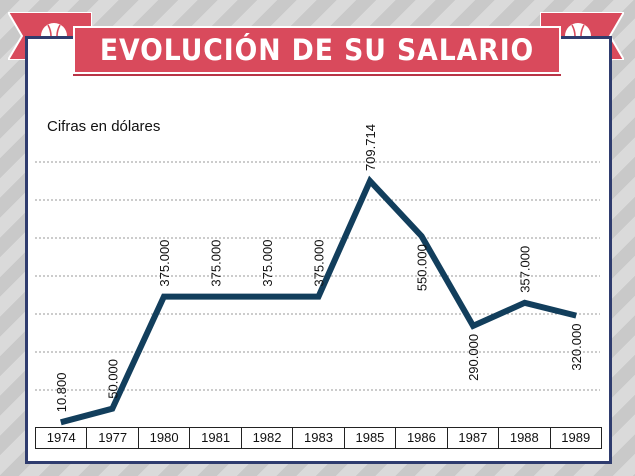  What do you see at coordinates (371, 438) in the screenshot?
I see `x-tick-label: 1985` at bounding box center [371, 438].